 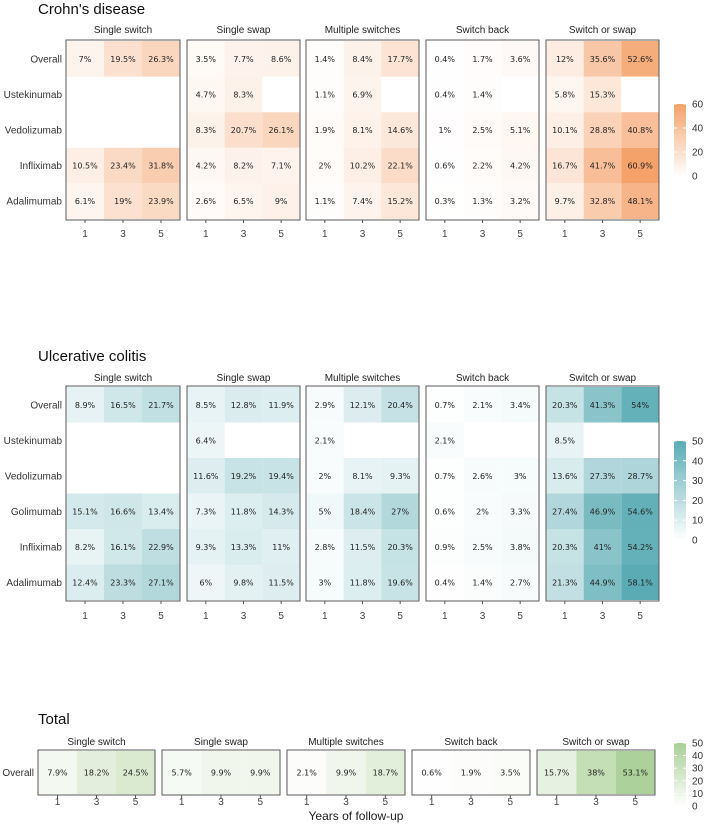 What do you see at coordinates (123, 511) in the screenshot?
I see `cell-label: 16.6%` at bounding box center [123, 511].